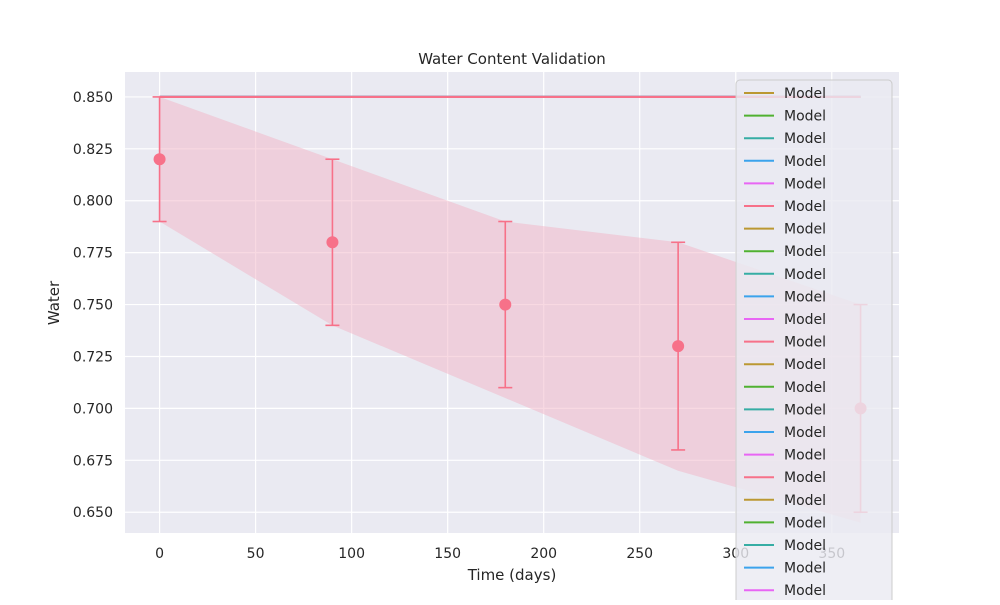  What do you see at coordinates (93, 150) in the screenshot?
I see `y-tick-label: 0.825` at bounding box center [93, 150].